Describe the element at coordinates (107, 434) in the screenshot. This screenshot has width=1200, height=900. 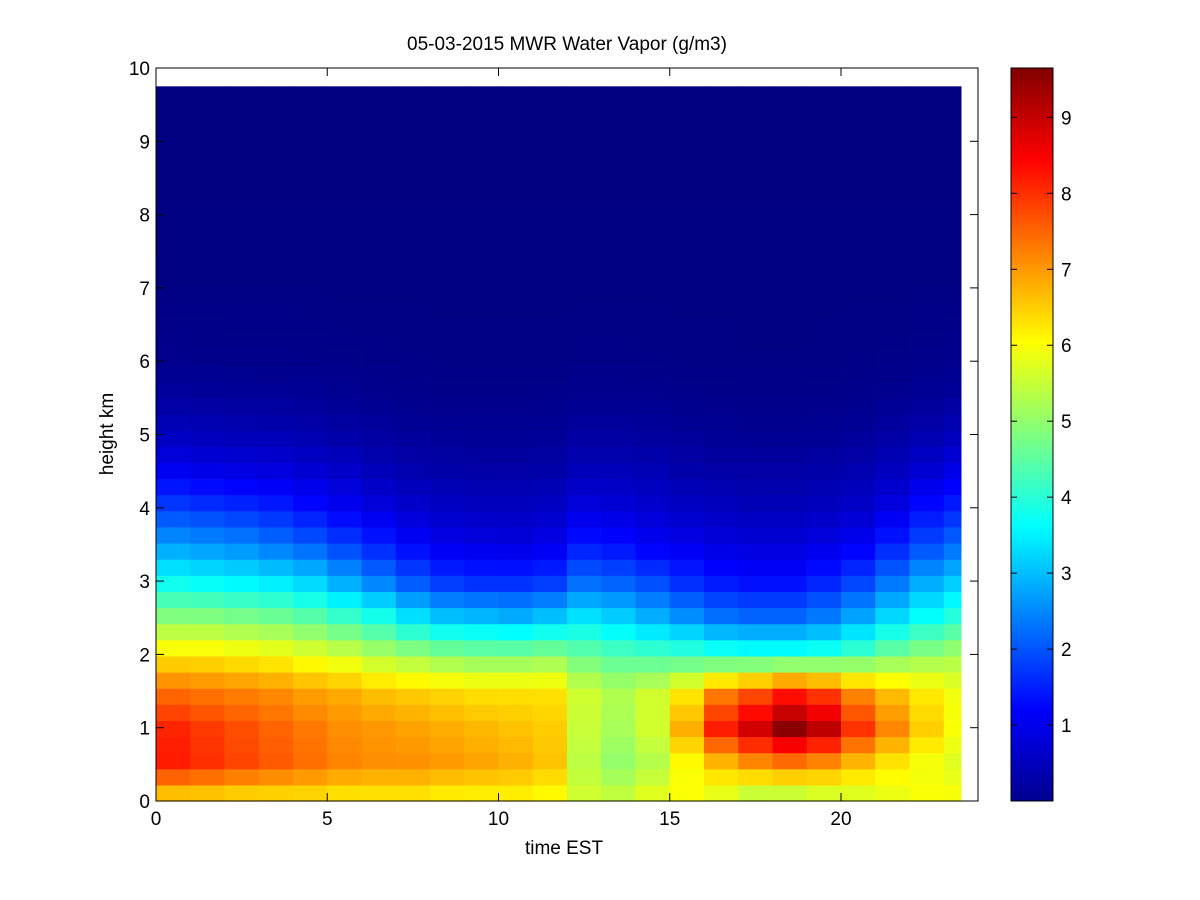
I see `y-axis-label: height km` at that location.